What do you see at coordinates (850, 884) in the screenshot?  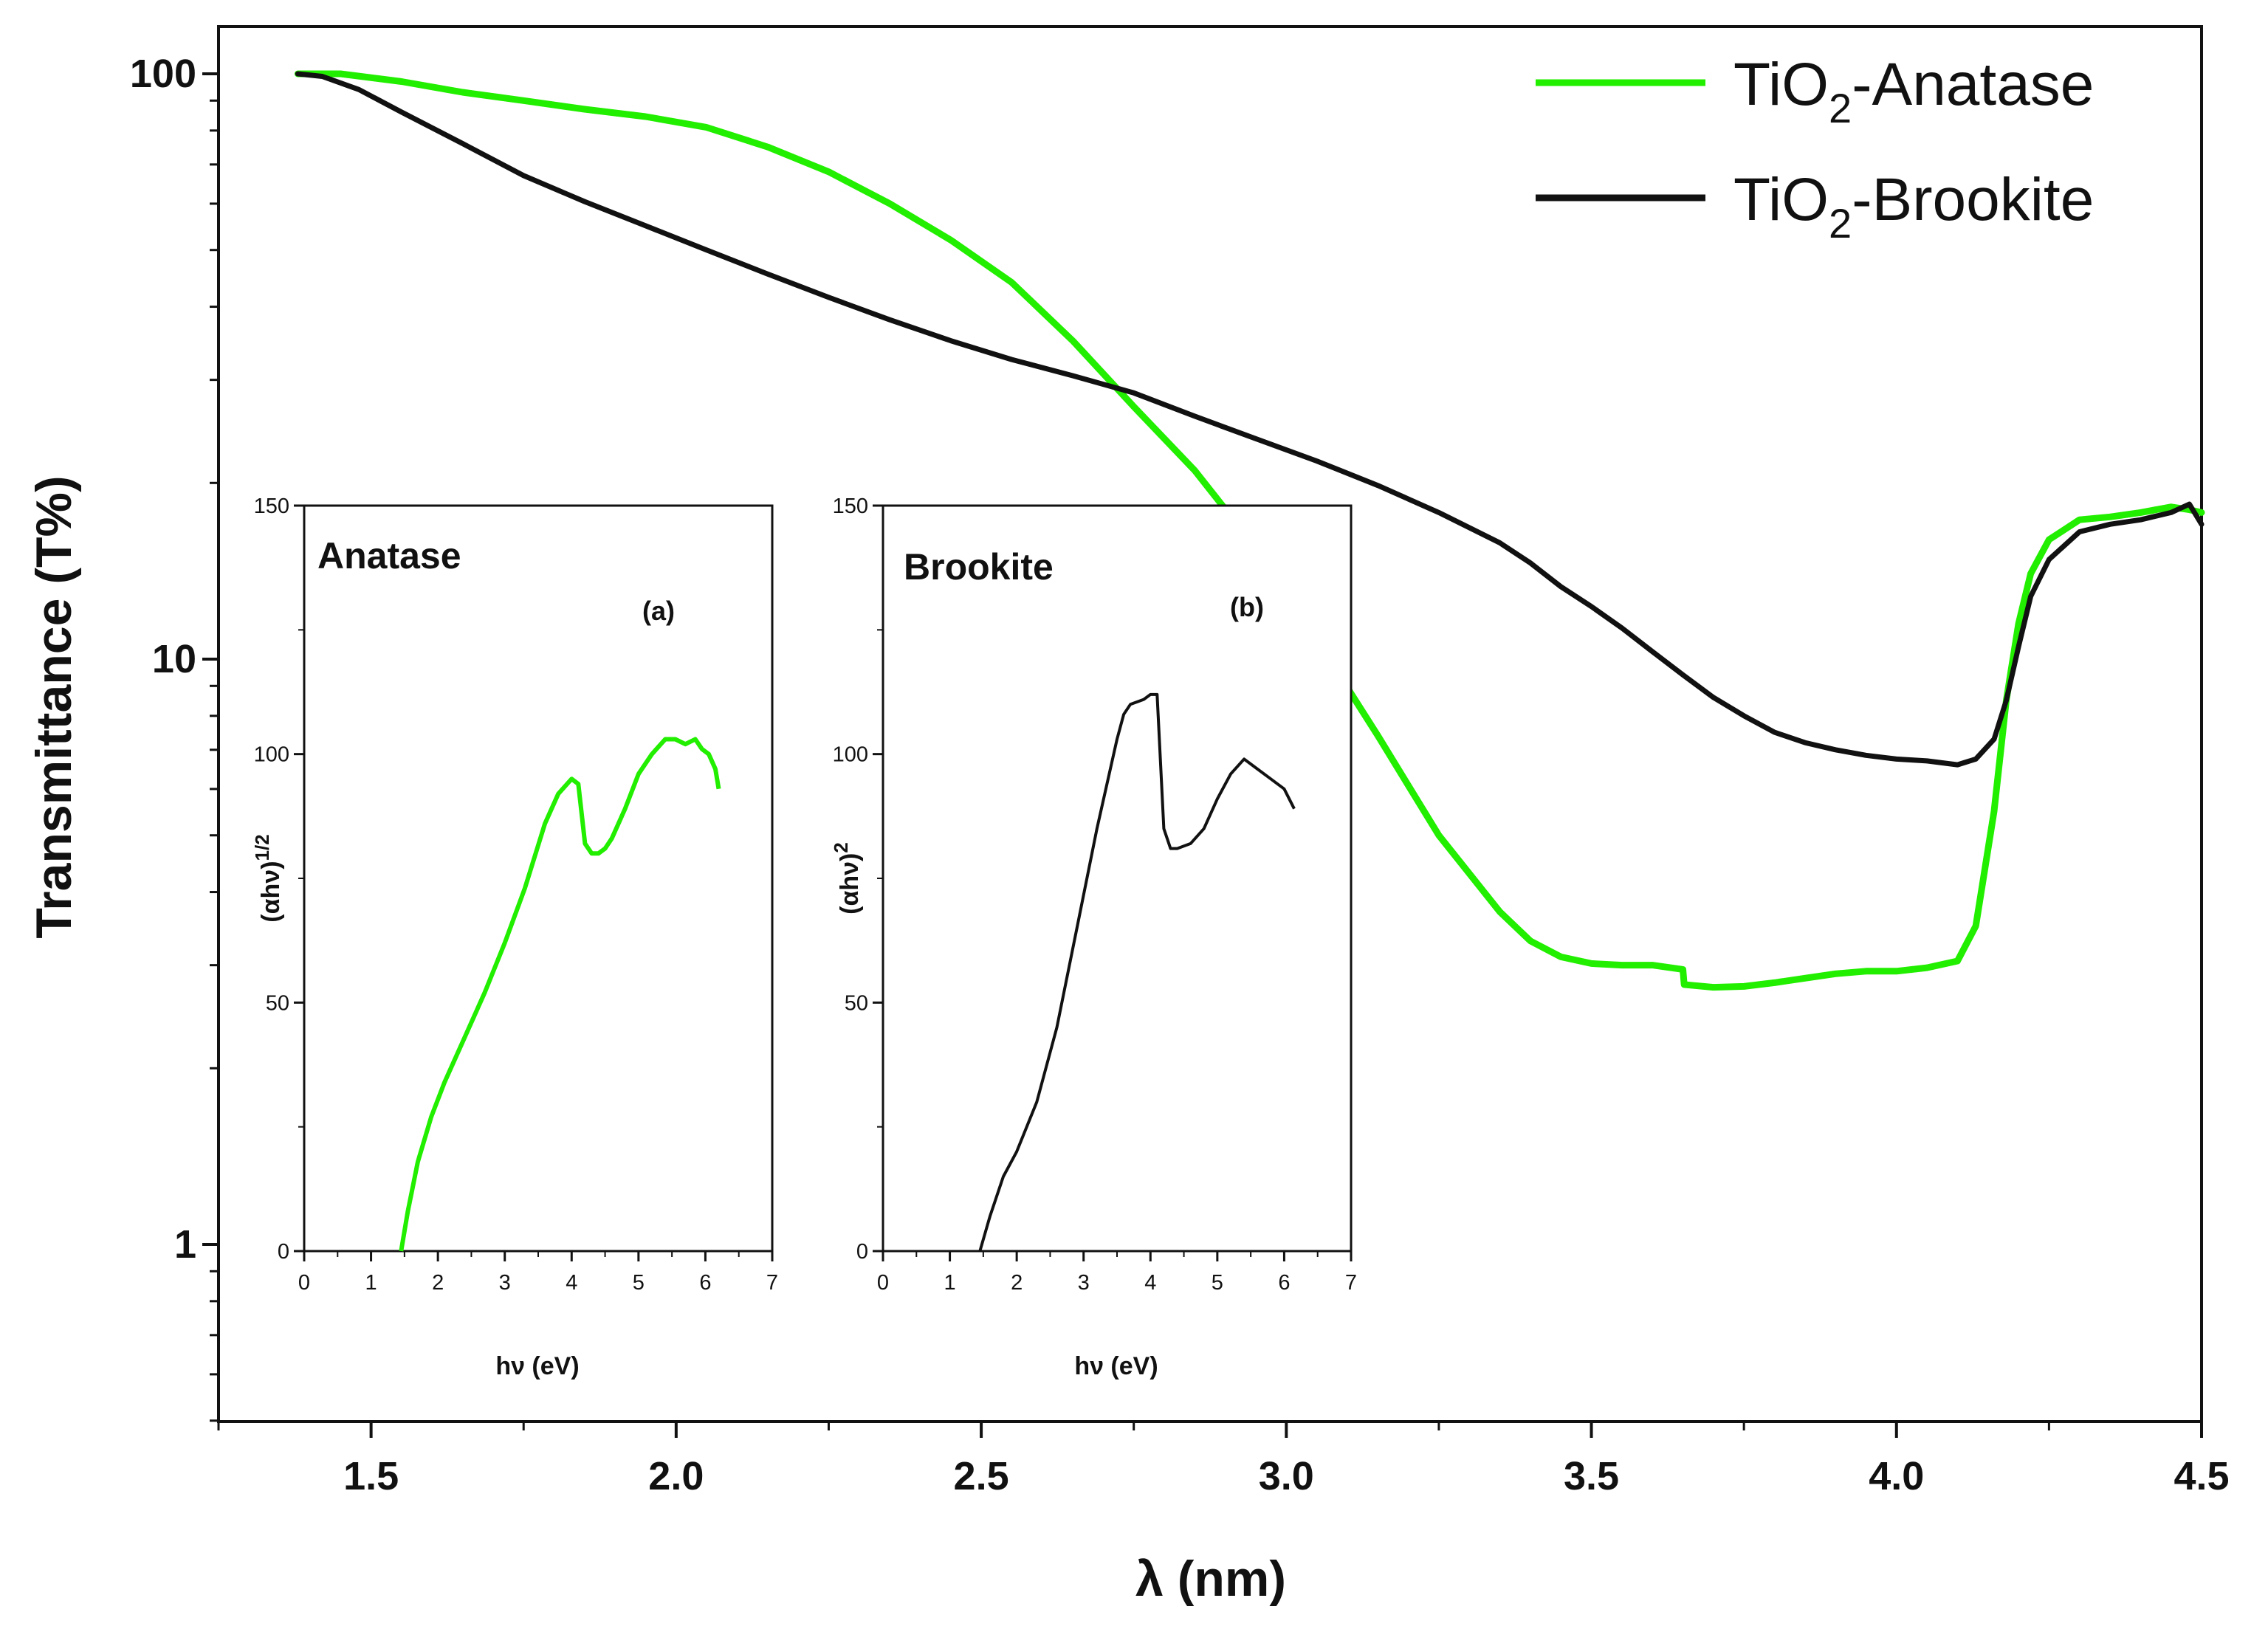 I see `inset-b-y-axis-base: (αhν)` at bounding box center [850, 884].